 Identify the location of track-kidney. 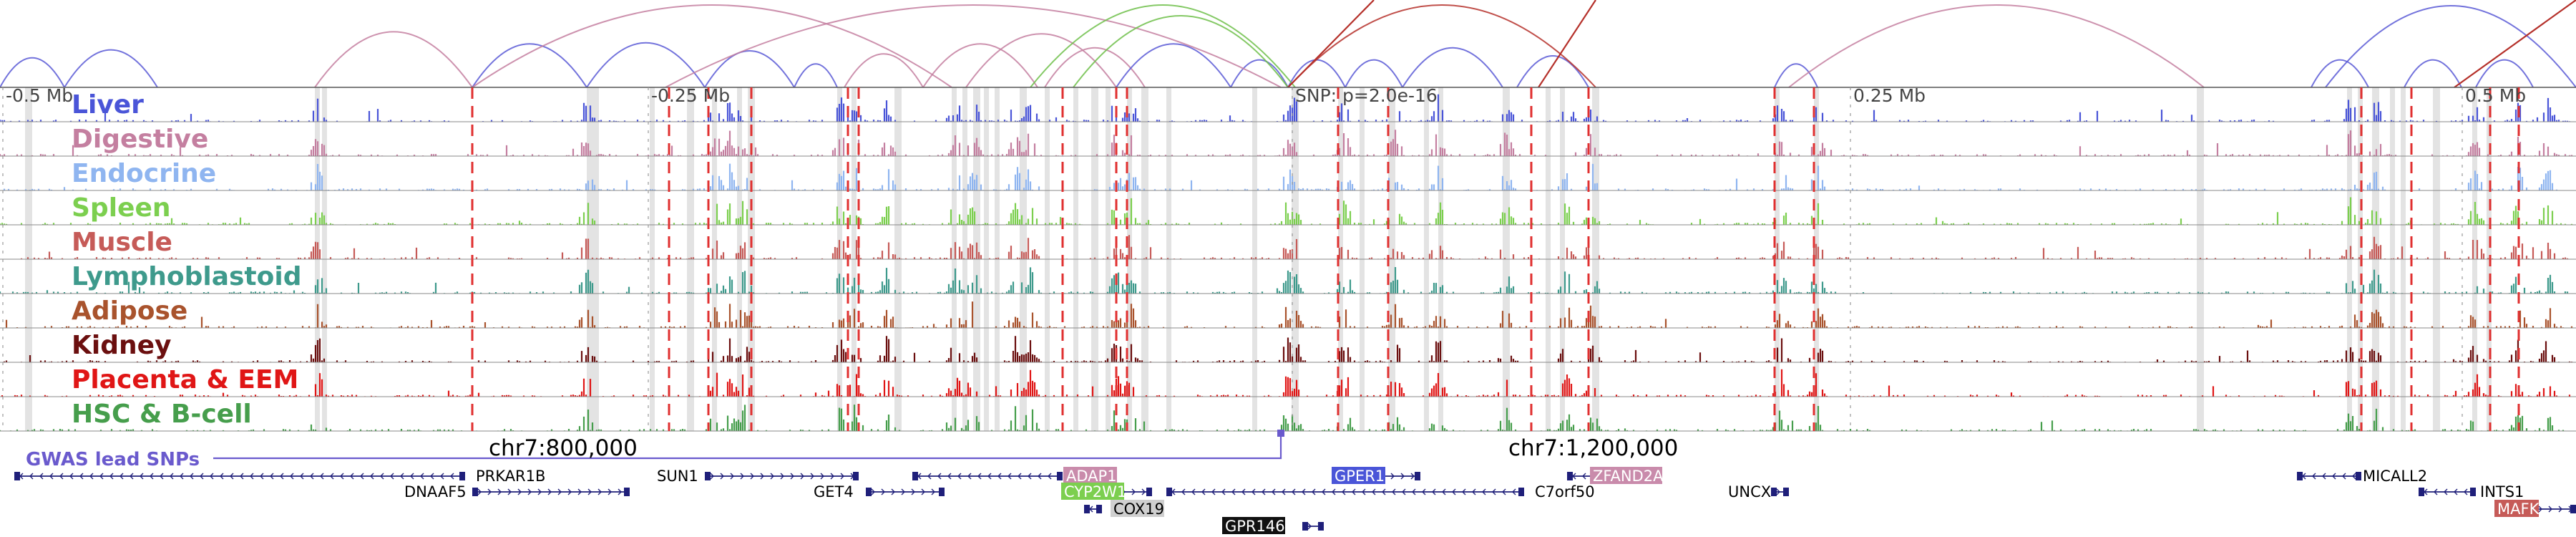
(1288, 349).